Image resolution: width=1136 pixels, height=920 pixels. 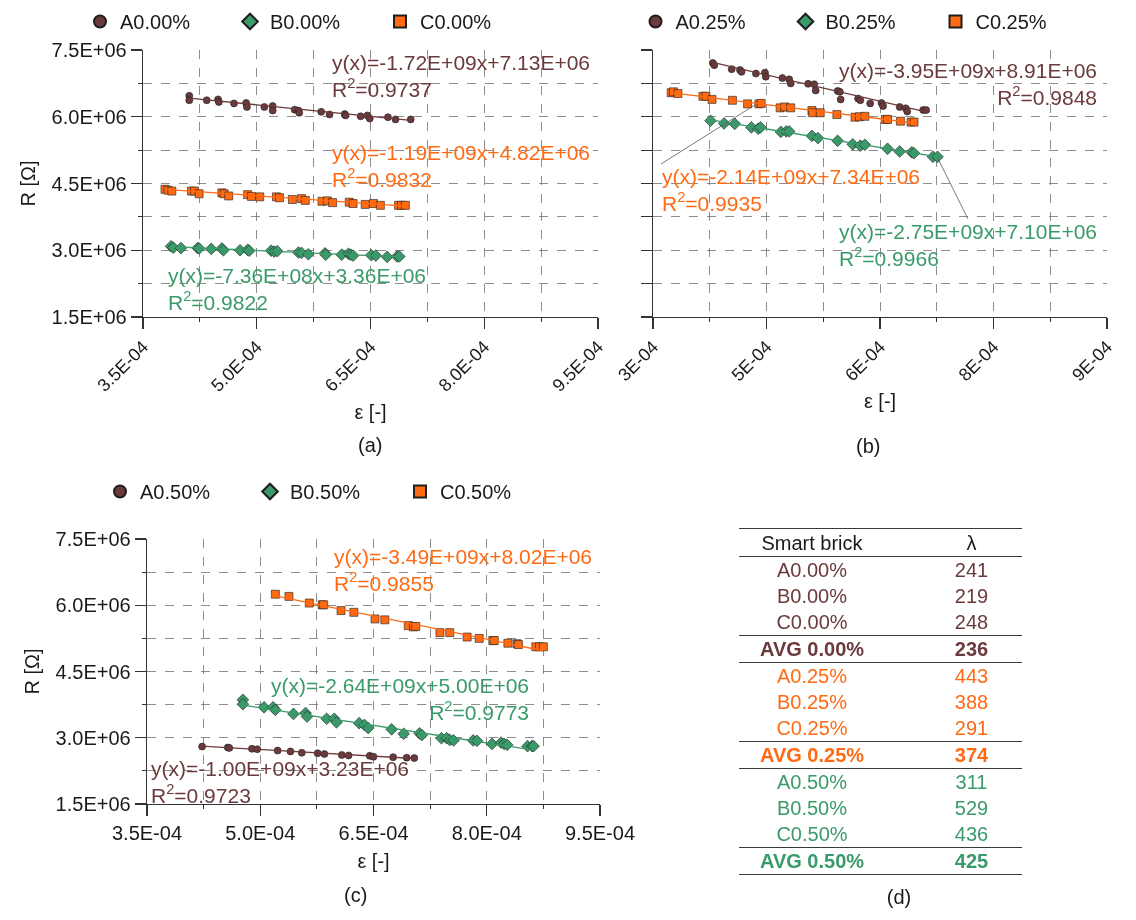 What do you see at coordinates (461, 166) in the screenshot?
I see `annotation: y(x)=-1.19E+09x+4.82E+06 R$^{2}$=0.9832` at bounding box center [461, 166].